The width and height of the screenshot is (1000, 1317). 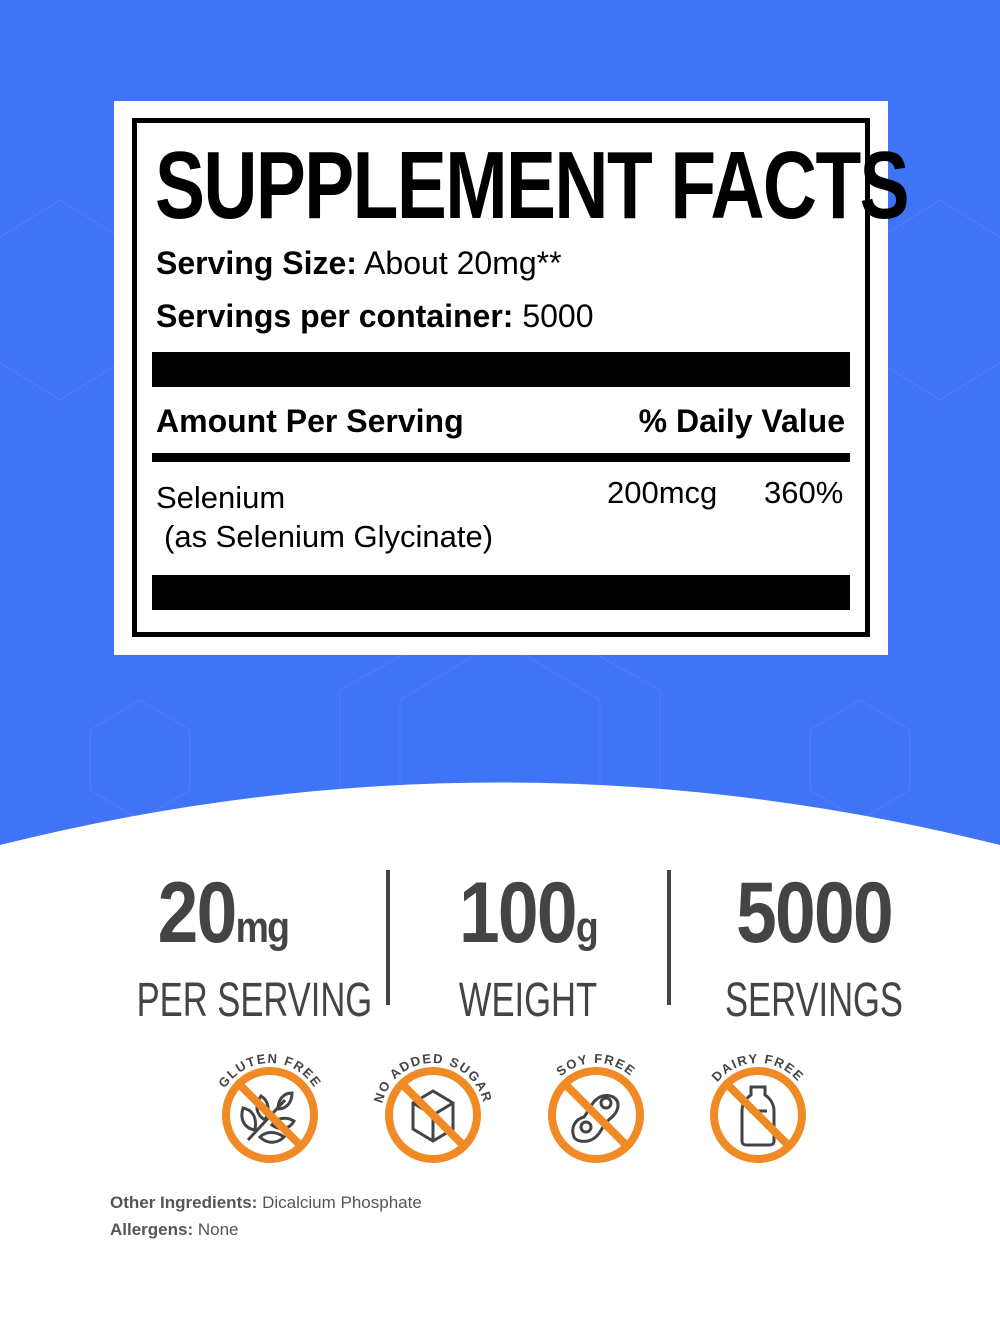 I want to click on facts-title: SUPPLEMENT FACTS, so click(x=532, y=185).